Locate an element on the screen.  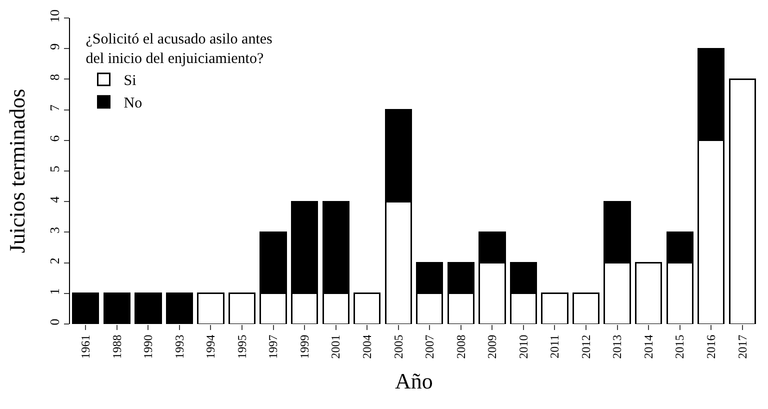
x-tick-label: 2015 is located at coordinates (679, 346).